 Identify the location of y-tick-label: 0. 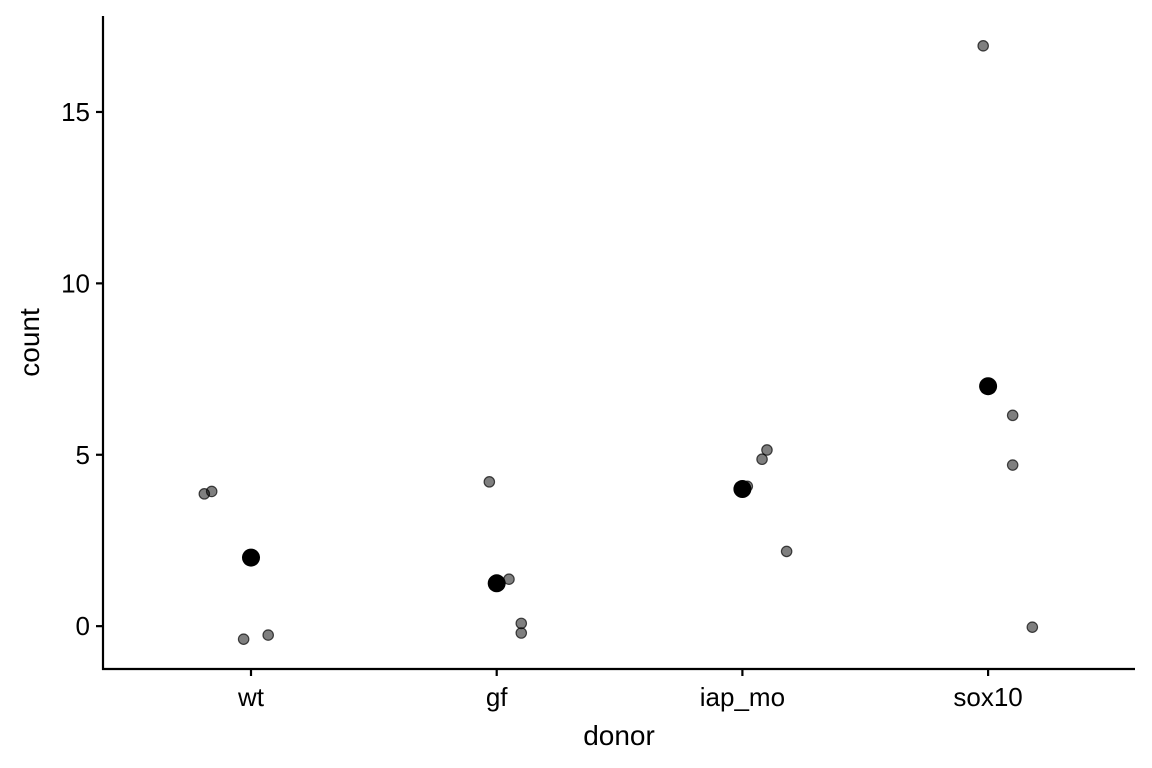
(83, 626).